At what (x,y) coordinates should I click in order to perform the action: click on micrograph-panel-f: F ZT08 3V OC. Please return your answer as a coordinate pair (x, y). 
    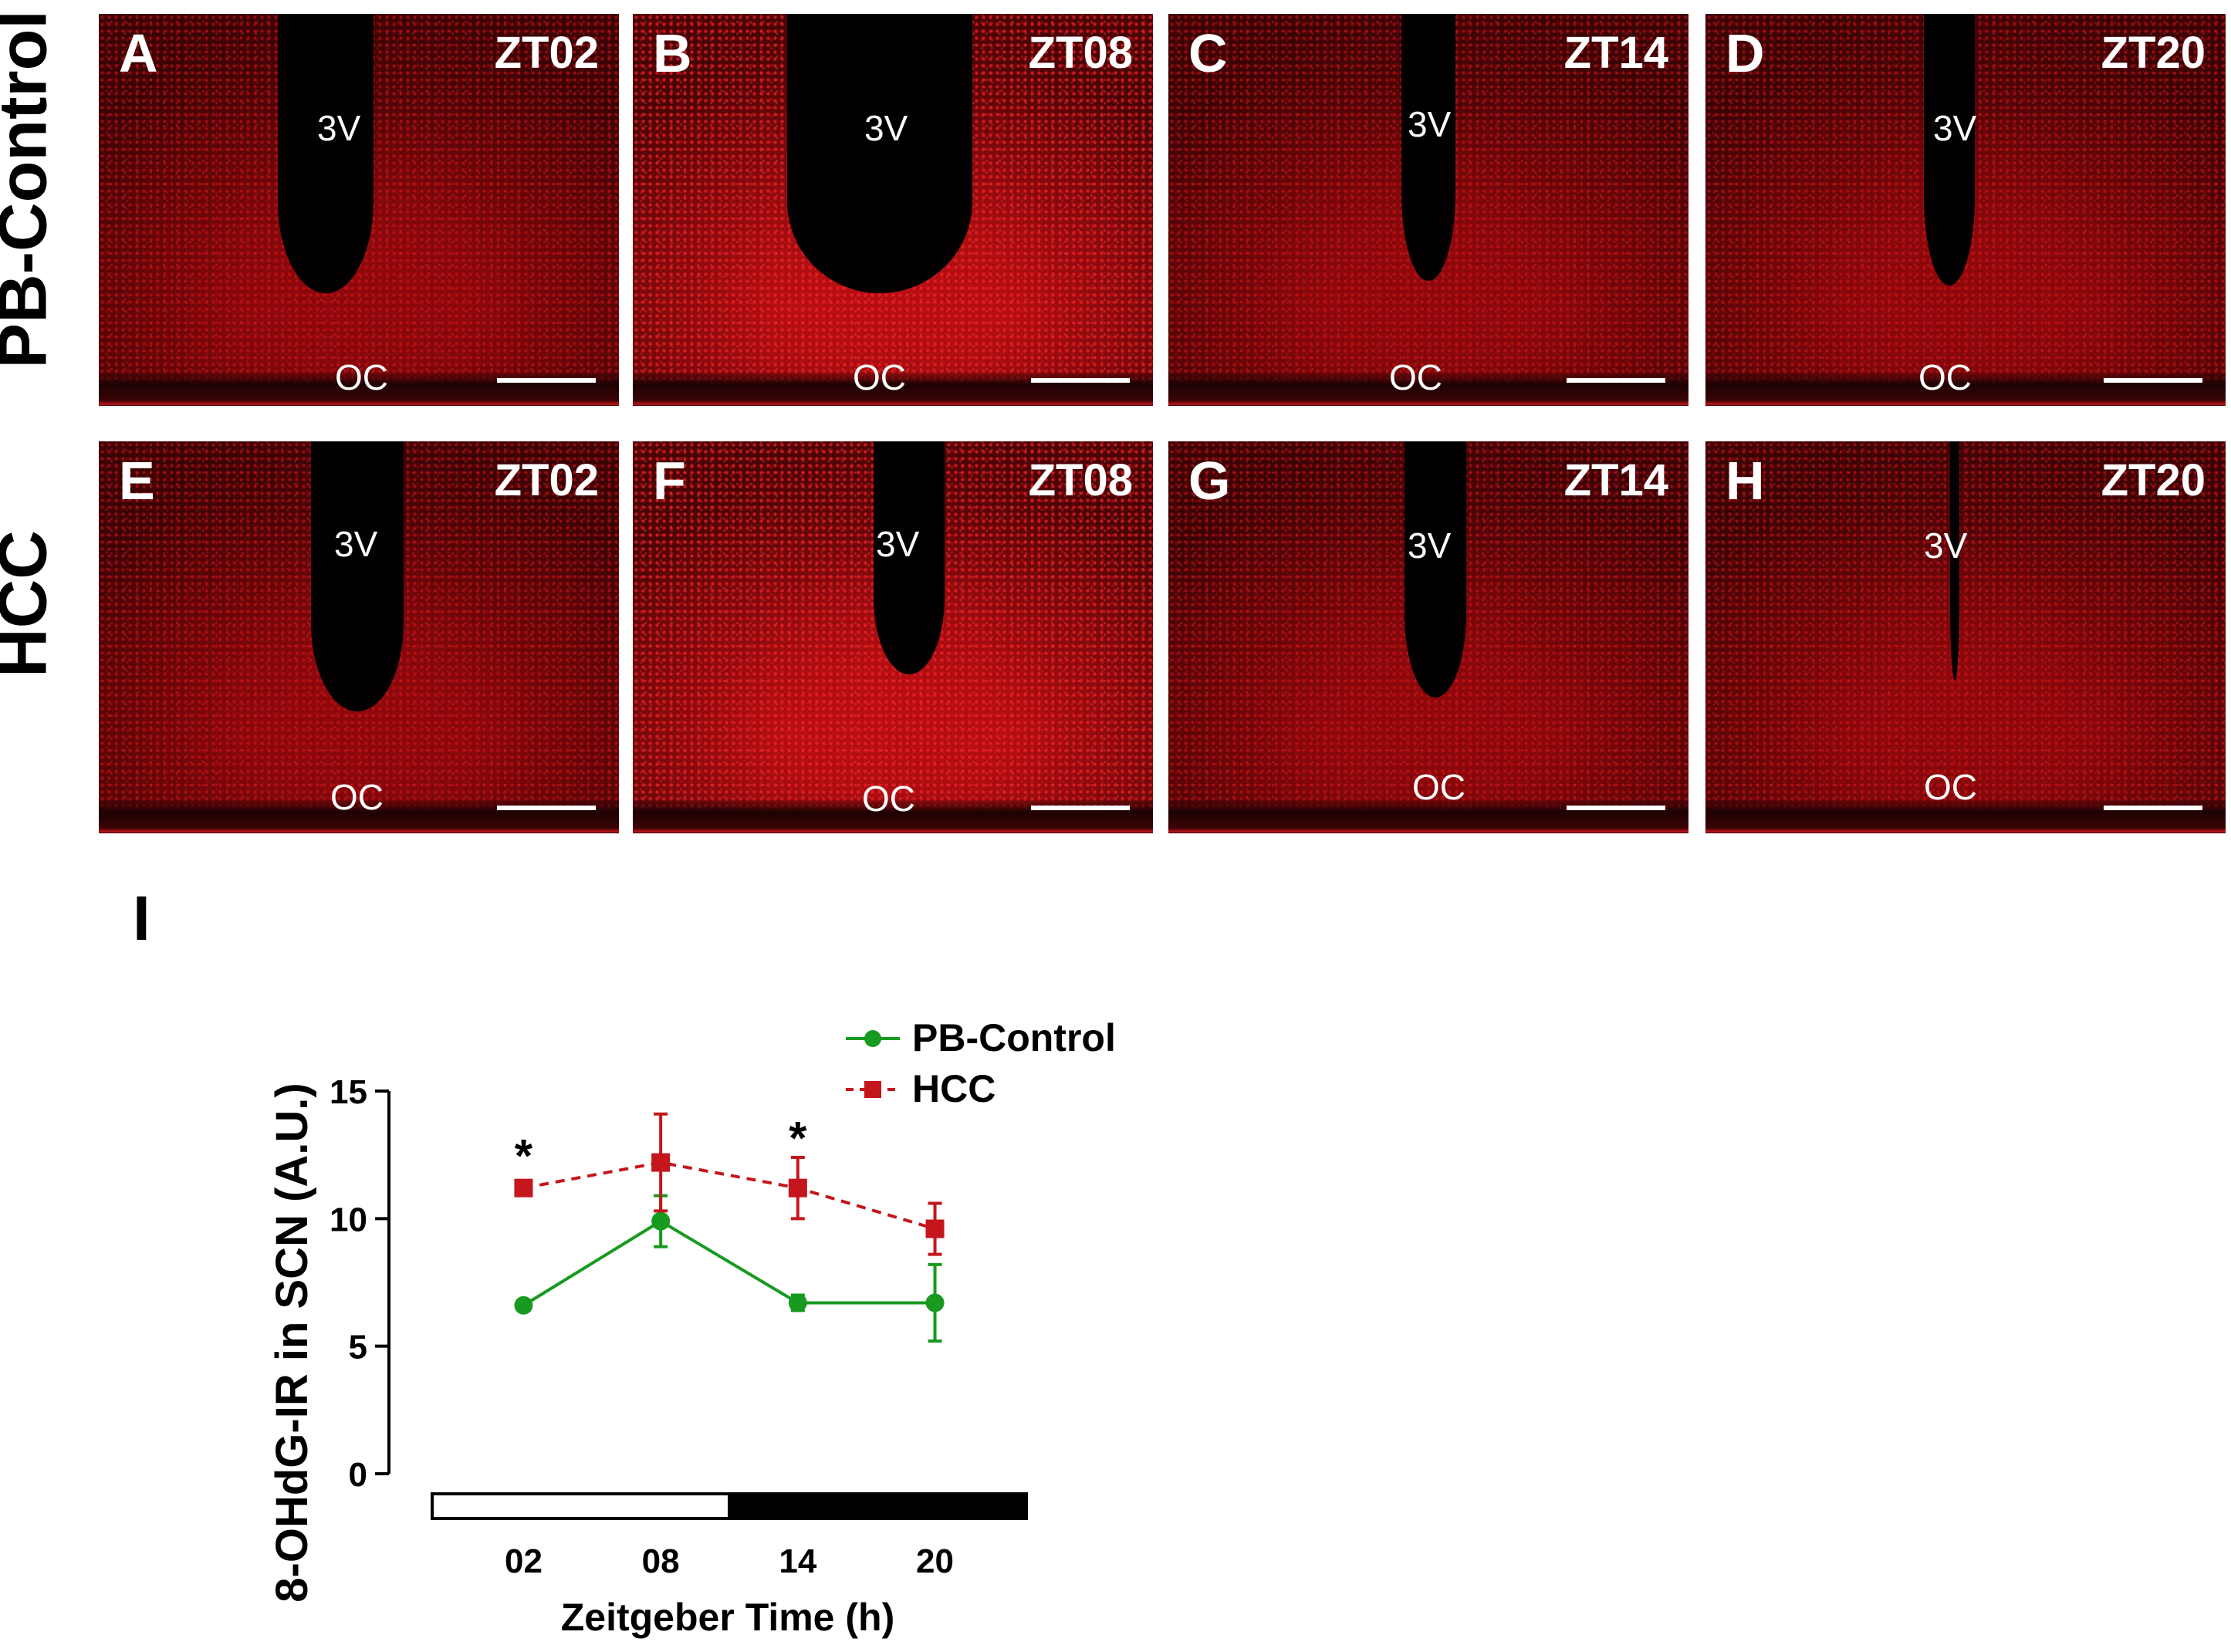
    Looking at the image, I should click on (893, 637).